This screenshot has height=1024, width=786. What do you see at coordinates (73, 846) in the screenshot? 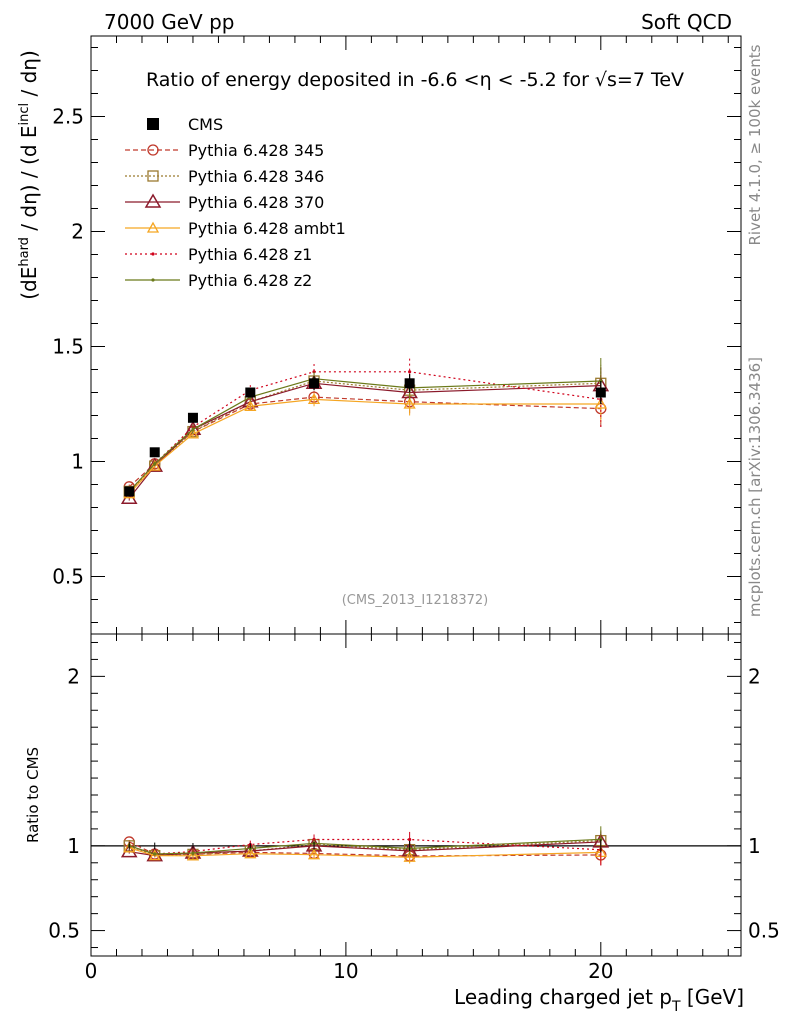
I see `ratio-y-tick-label: 1` at bounding box center [73, 846].